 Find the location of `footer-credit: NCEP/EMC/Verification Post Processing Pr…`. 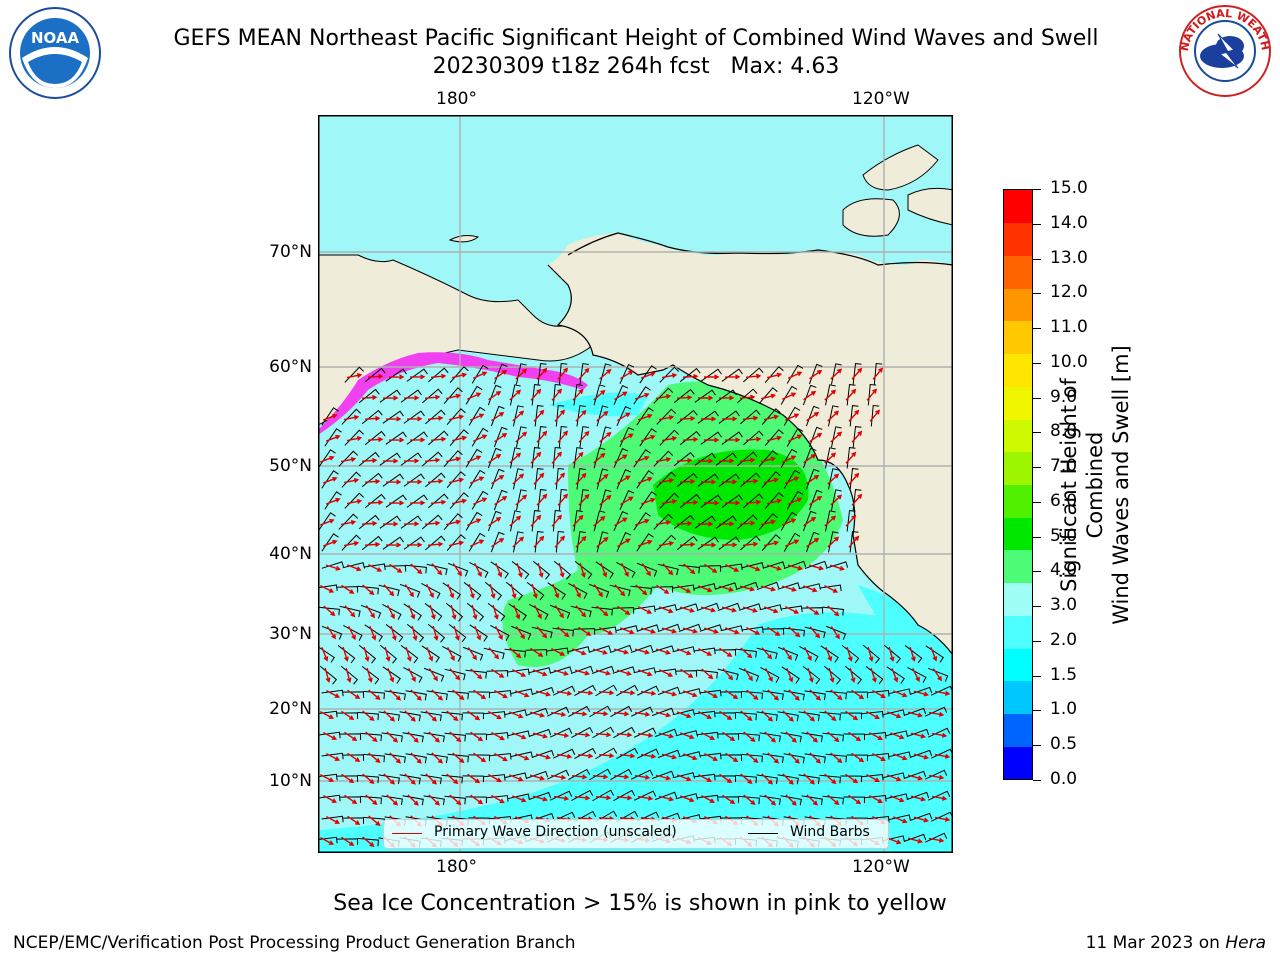

footer-credit: NCEP/EMC/Verification Post Processing Pr… is located at coordinates (294, 943).